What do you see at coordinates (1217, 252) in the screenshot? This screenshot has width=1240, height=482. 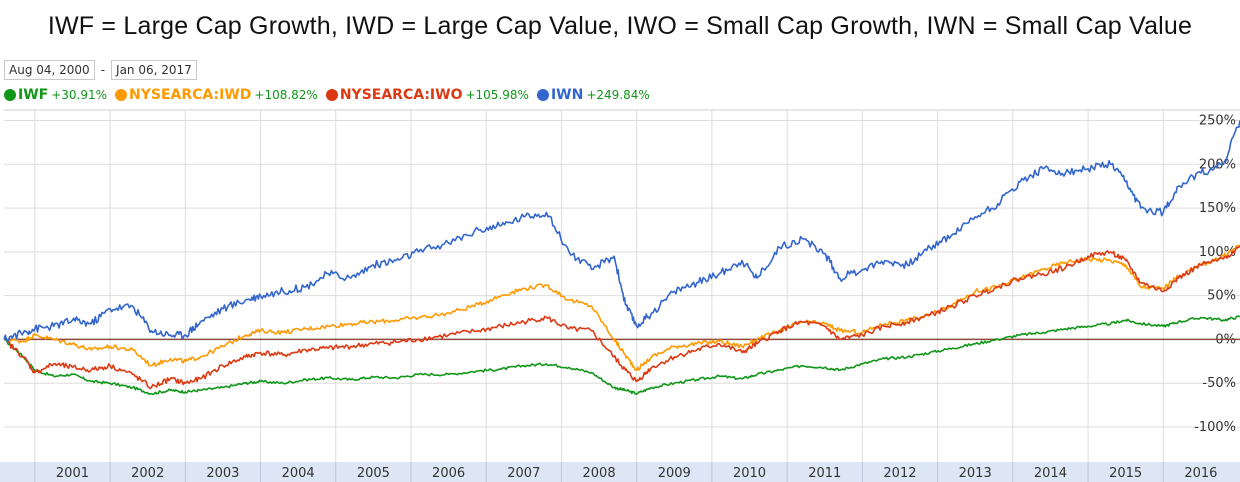 I see `y-tick-label: 100%` at bounding box center [1217, 252].